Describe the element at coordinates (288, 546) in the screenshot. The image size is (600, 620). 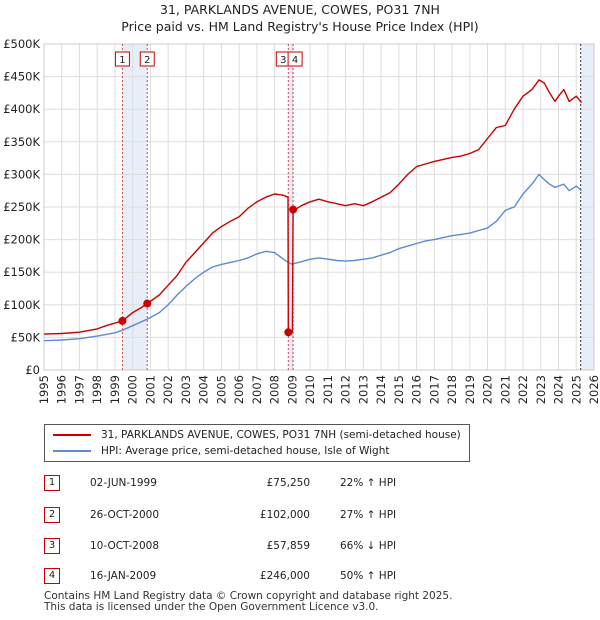
I see `transaction-price: £57,859` at that location.